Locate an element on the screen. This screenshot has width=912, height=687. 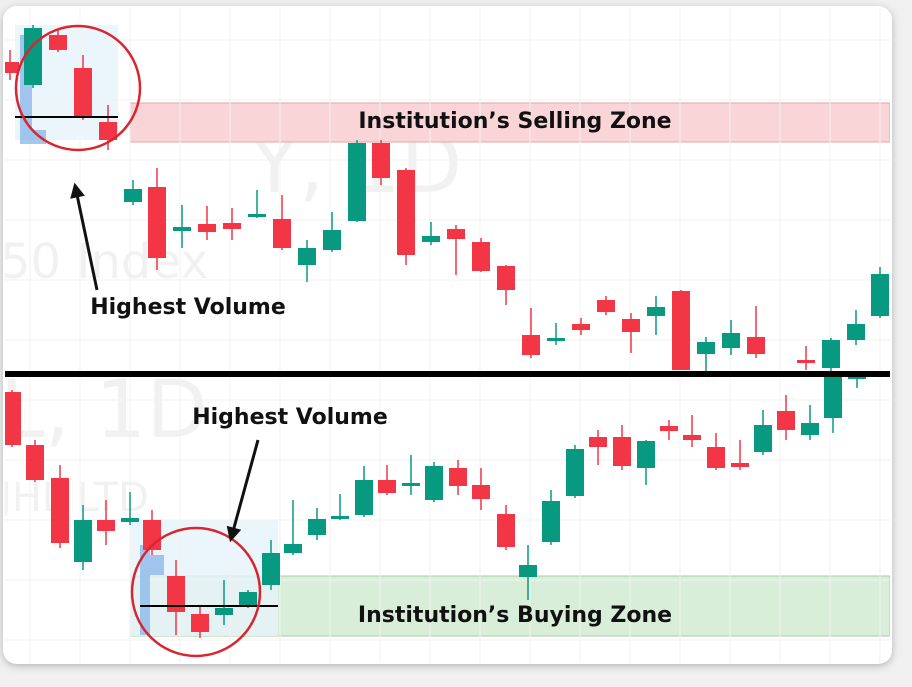
selling-zone is located at coordinates (509, 122).